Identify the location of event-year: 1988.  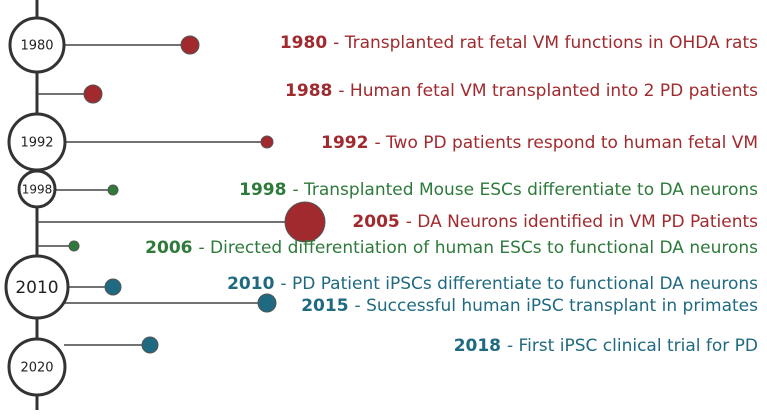
(308, 91).